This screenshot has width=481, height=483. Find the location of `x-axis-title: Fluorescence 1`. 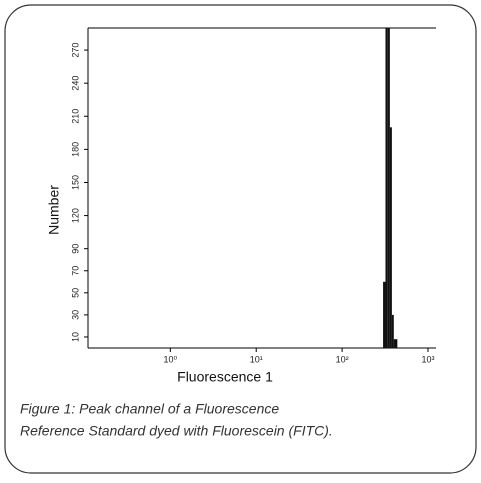

x-axis-title: Fluorescence 1 is located at coordinates (225, 377).